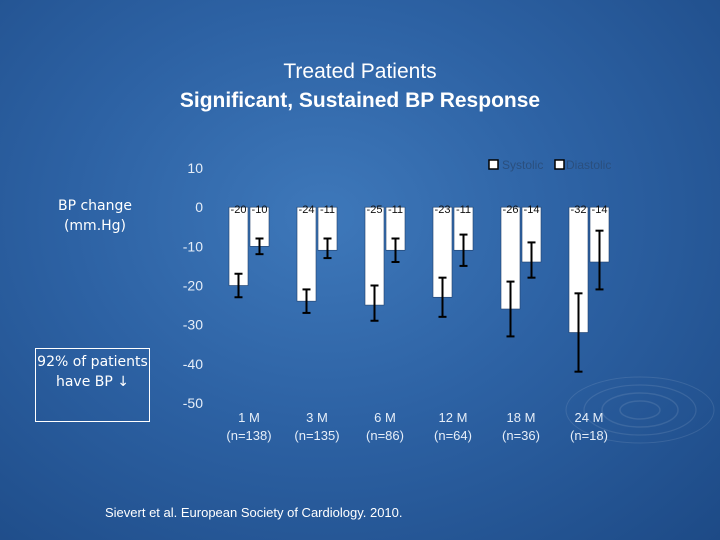 The width and height of the screenshot is (720, 540). Describe the element at coordinates (521, 435) in the screenshot. I see `x-sample-size-label: (n=36)` at that location.